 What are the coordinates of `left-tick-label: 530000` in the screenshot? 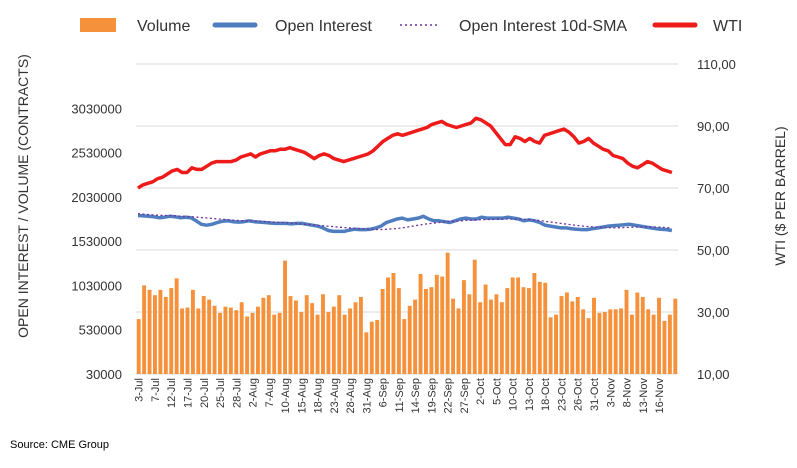 It's located at (100, 330).